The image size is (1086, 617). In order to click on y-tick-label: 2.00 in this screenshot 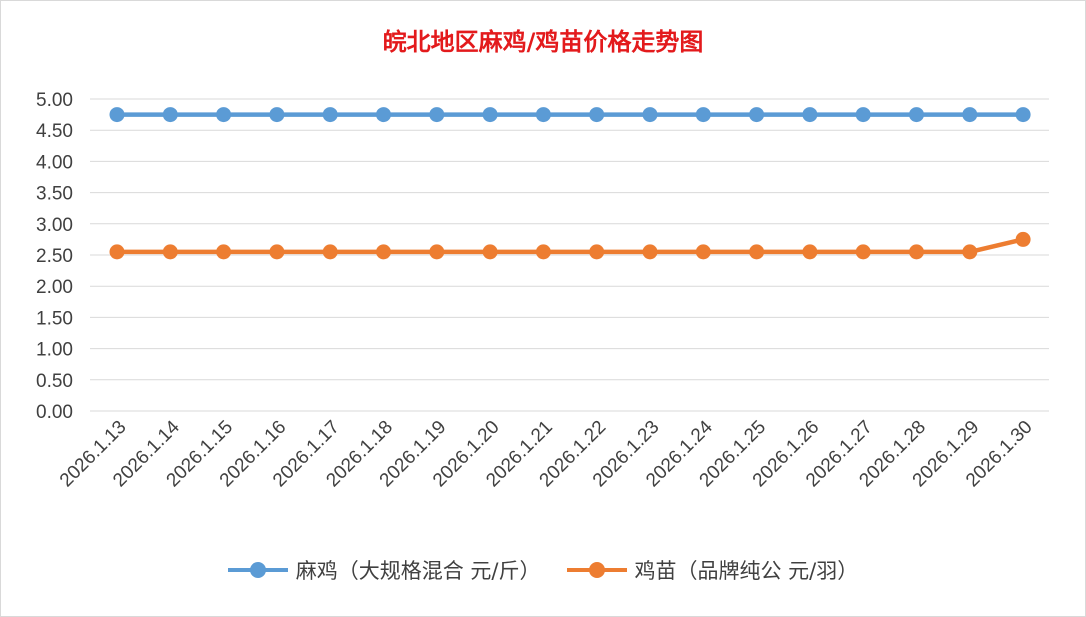, I will do `click(54, 287)`.